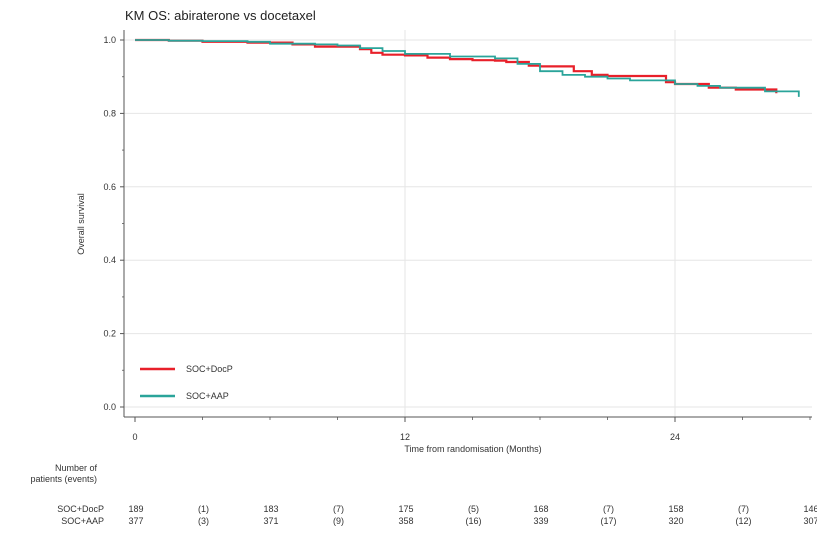 The height and width of the screenshot is (534, 817). What do you see at coordinates (207, 396) in the screenshot?
I see `legend-label-socaap: SOC+AAP` at bounding box center [207, 396].